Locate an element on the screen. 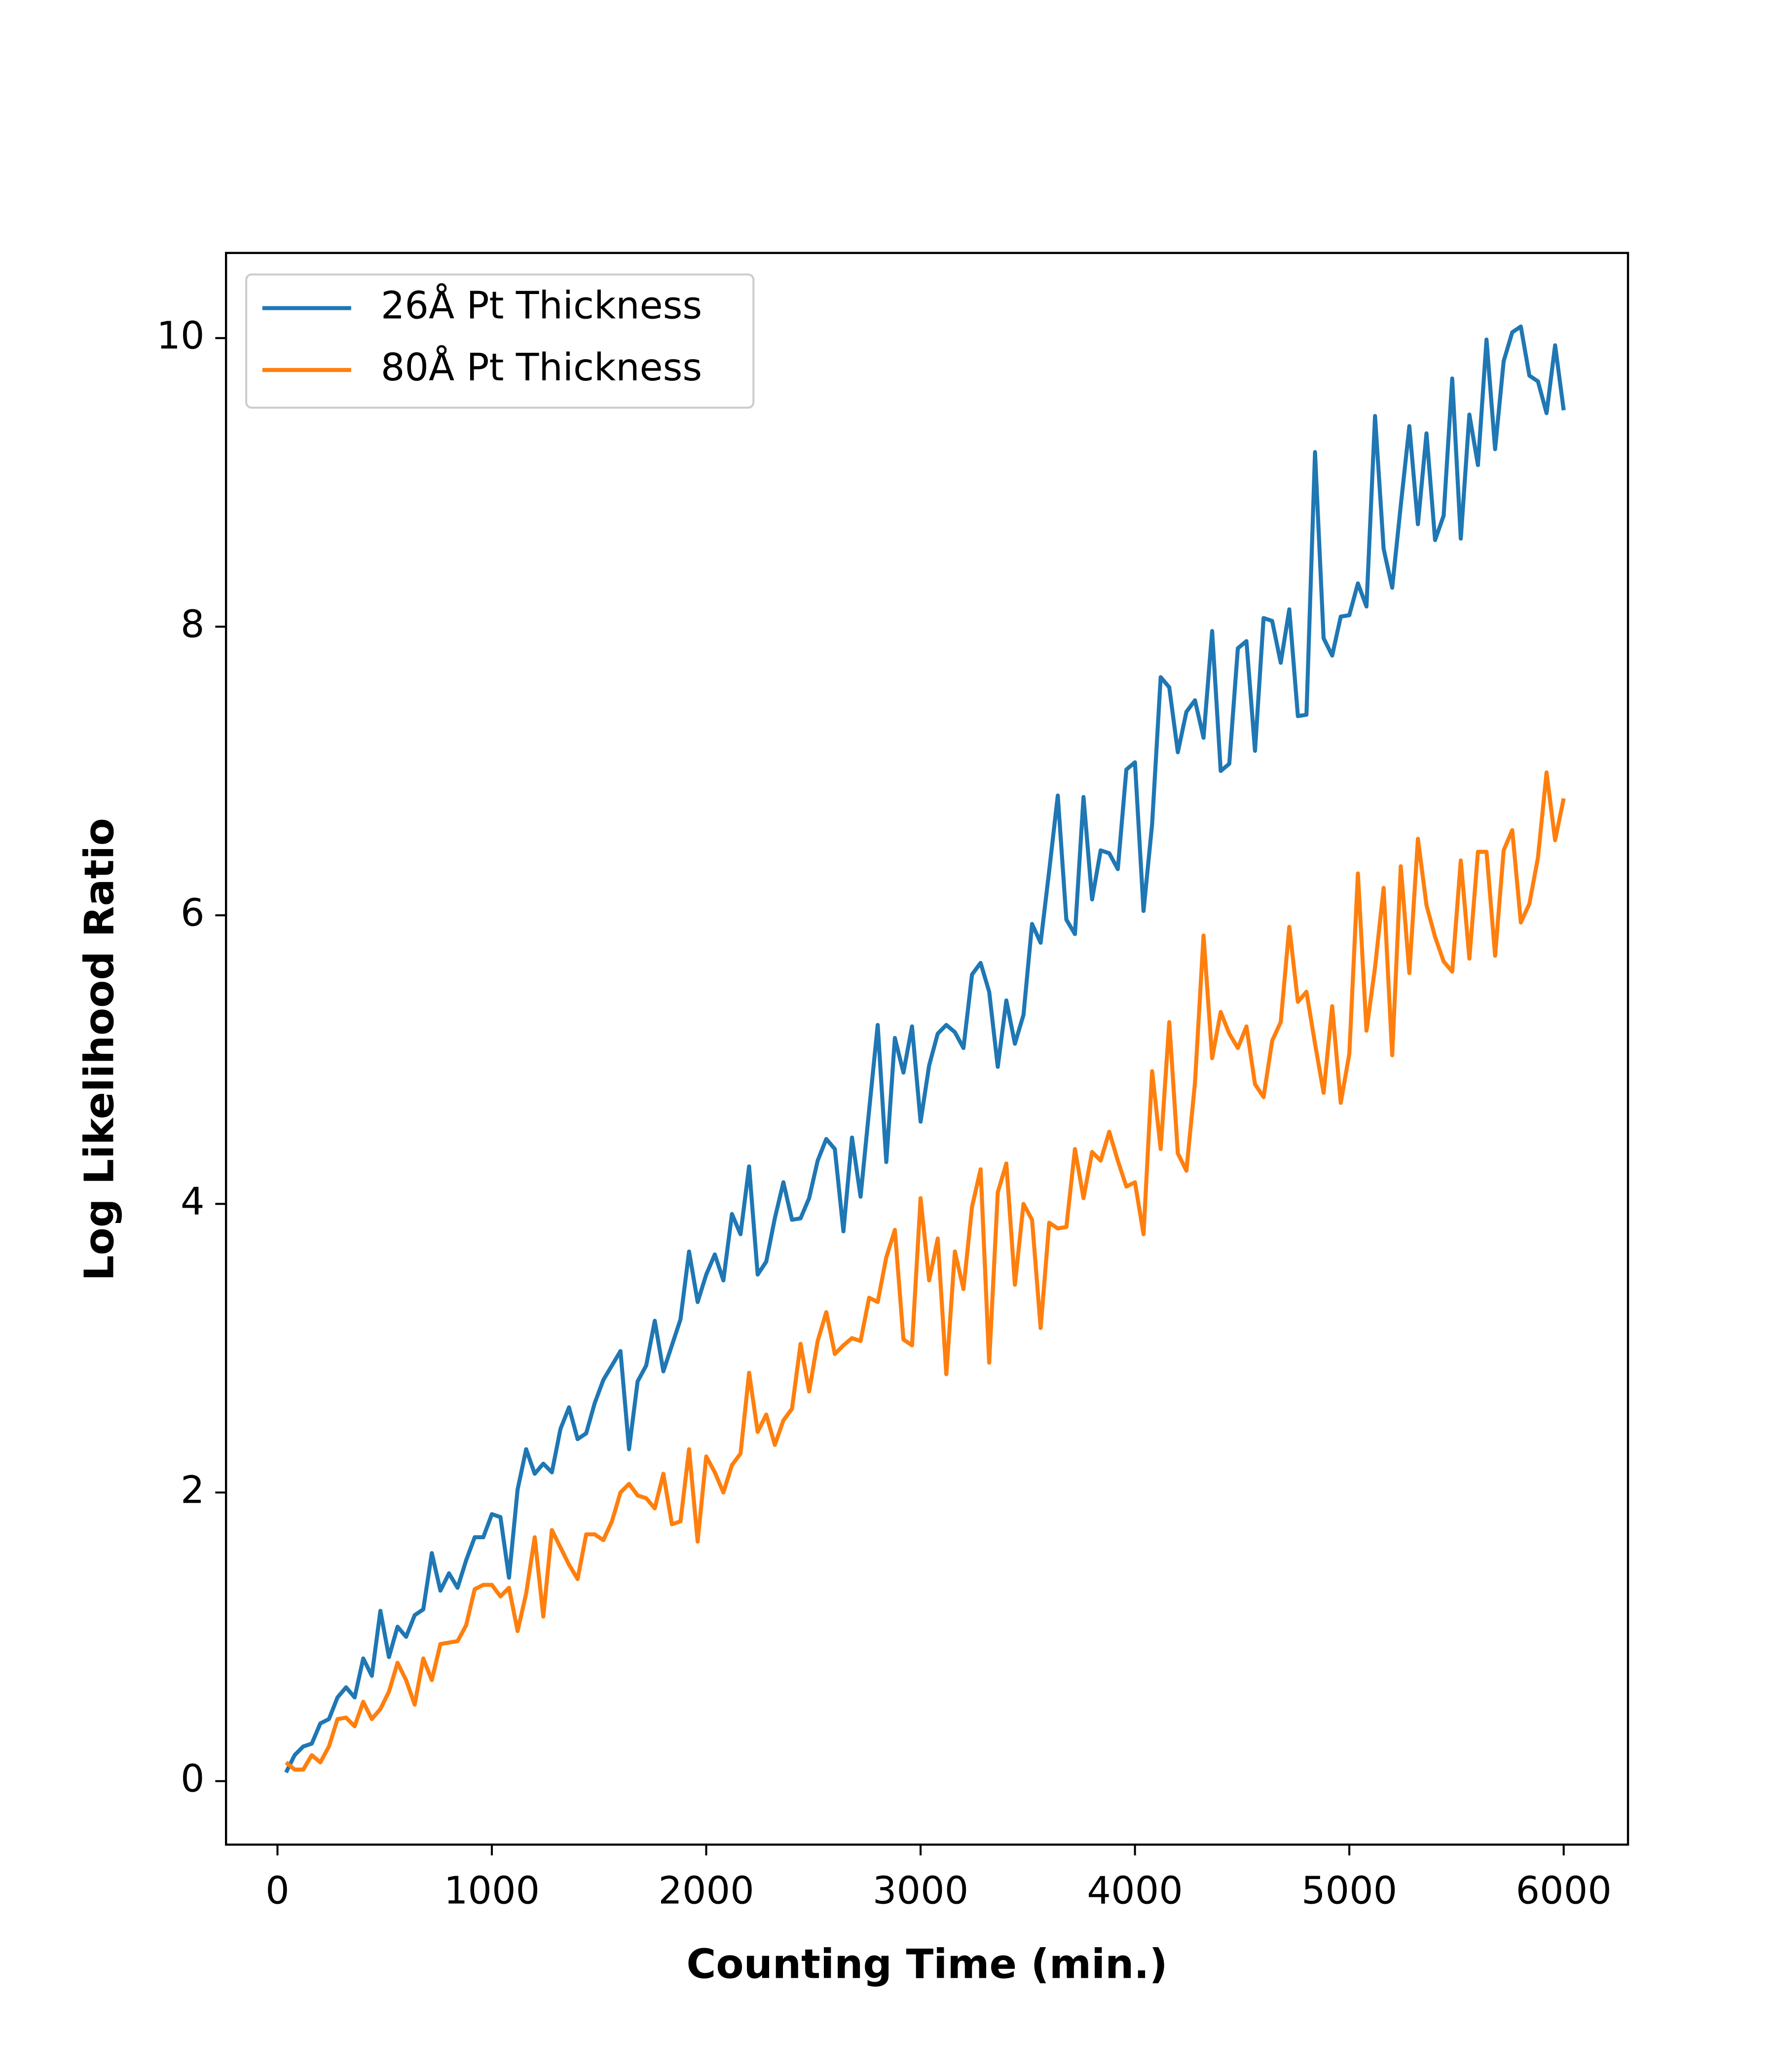 The width and height of the screenshot is (1776, 2072). x-tick-label: 2000 is located at coordinates (706, 1891).